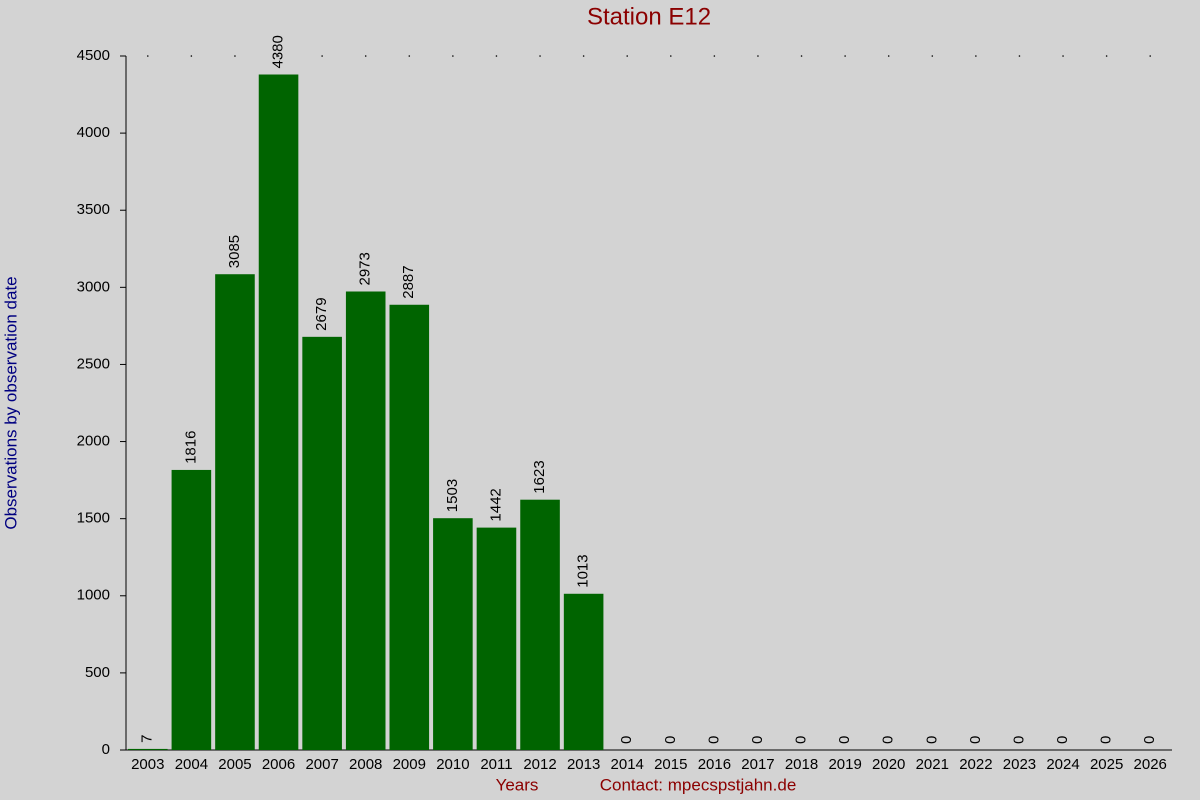 The image size is (1200, 800). What do you see at coordinates (321, 313) in the screenshot?
I see `value-label: 2679` at bounding box center [321, 313].